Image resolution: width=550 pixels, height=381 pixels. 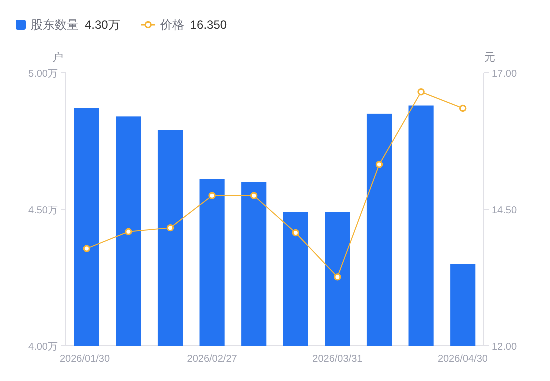 What do you see at coordinates (490, 58) in the screenshot?
I see `y2-axis-title: 元` at bounding box center [490, 58].